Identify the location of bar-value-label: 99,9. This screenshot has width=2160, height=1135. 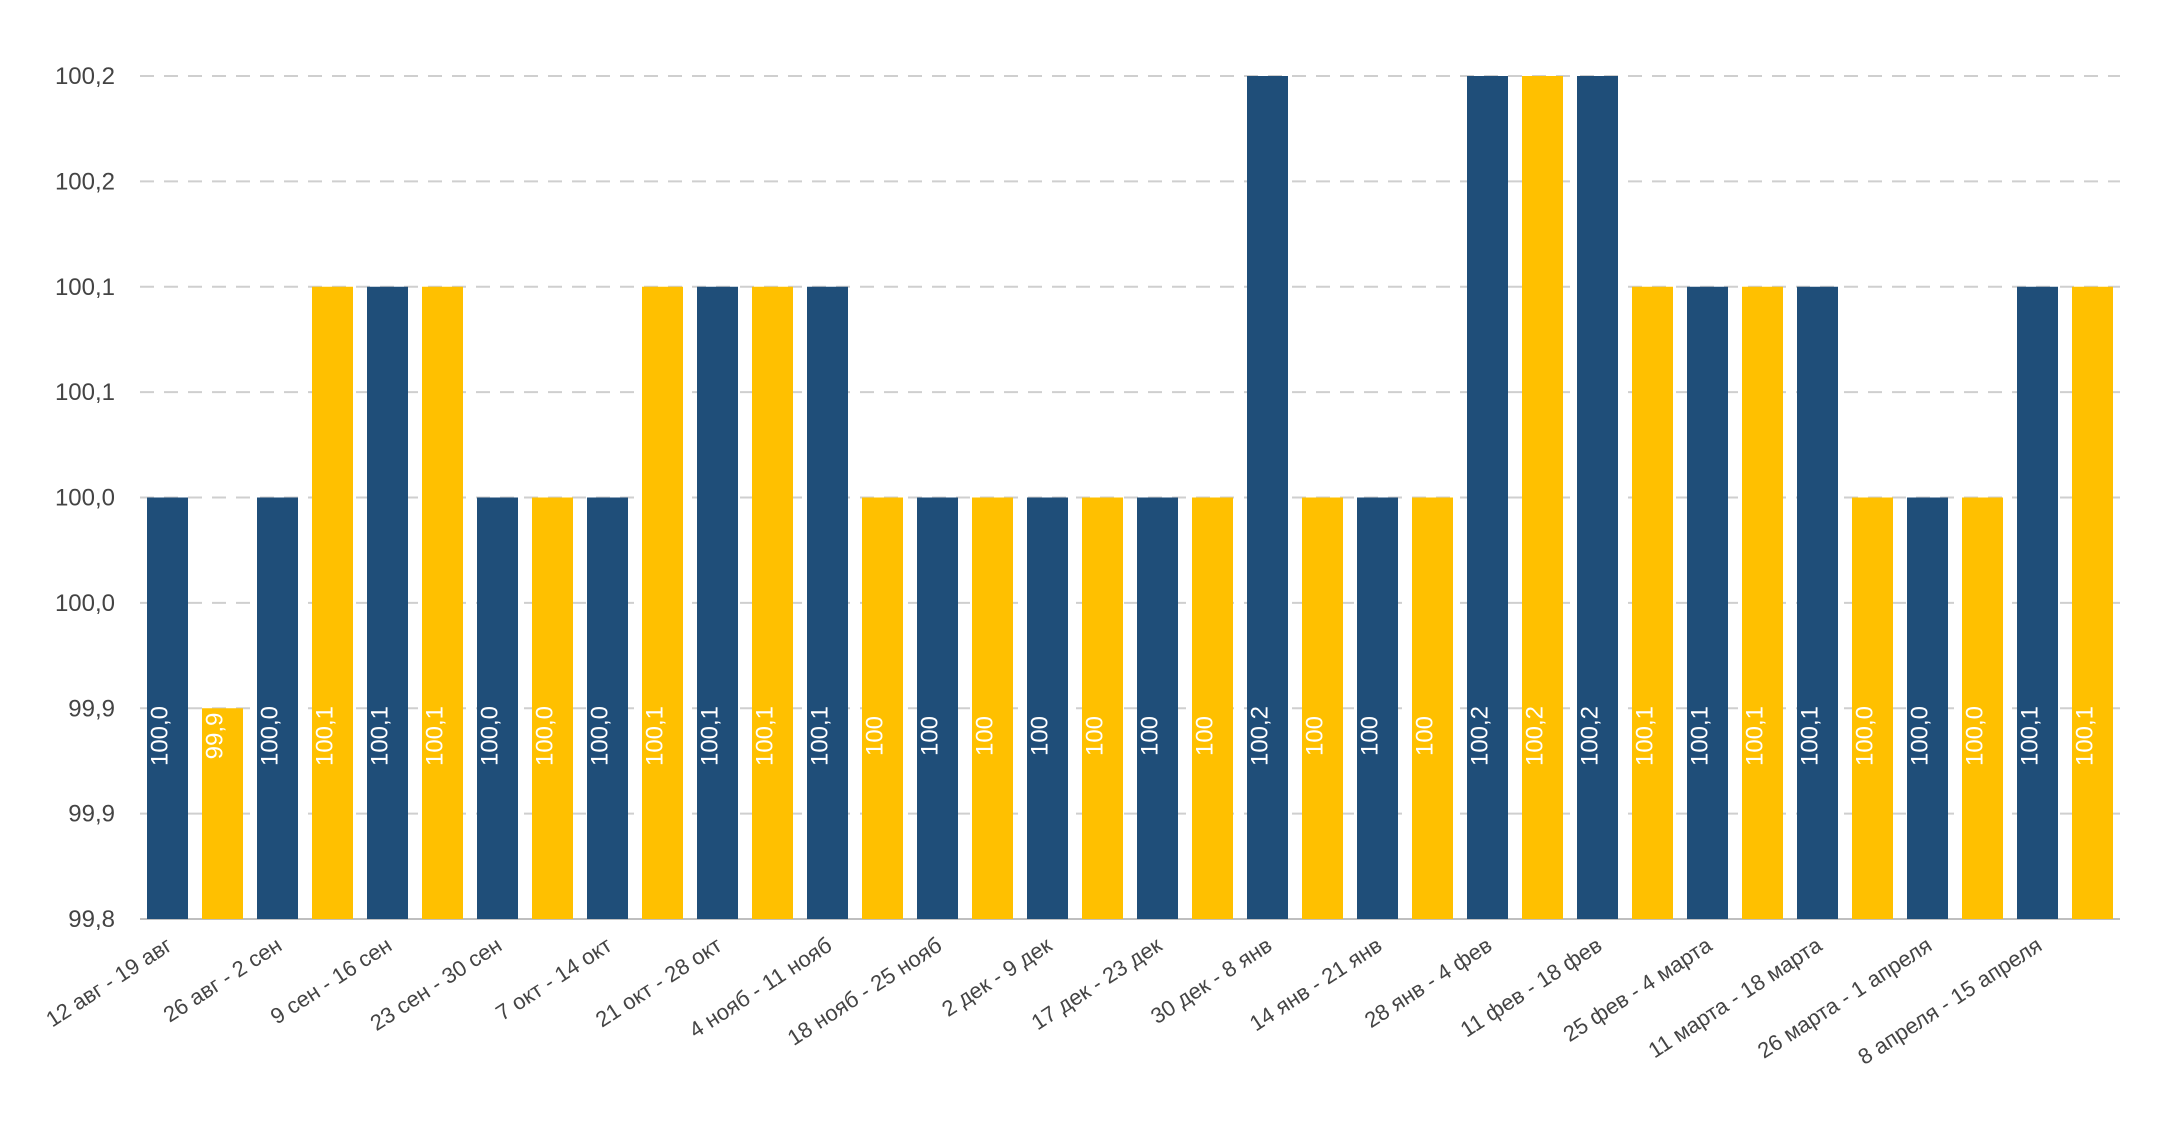
(215, 736).